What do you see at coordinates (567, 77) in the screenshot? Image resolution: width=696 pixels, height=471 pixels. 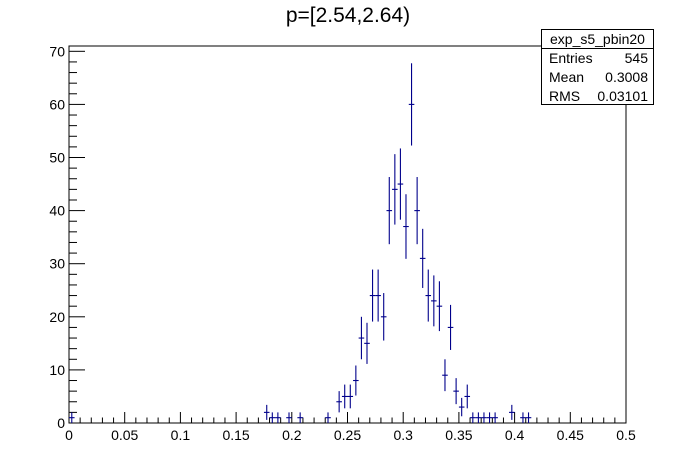 I see `stats-key-mean: Mean` at bounding box center [567, 77].